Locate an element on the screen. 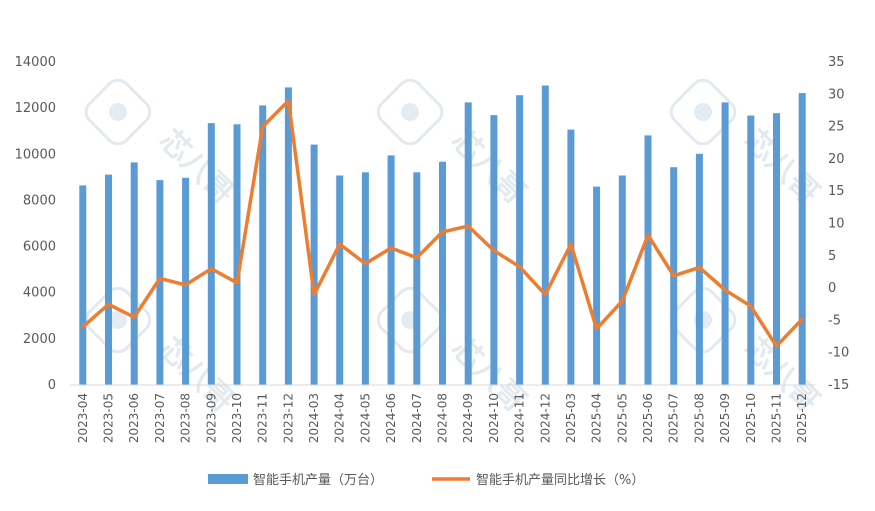 The image size is (875, 511). x-tick-label: 2024-03 is located at coordinates (314, 418).